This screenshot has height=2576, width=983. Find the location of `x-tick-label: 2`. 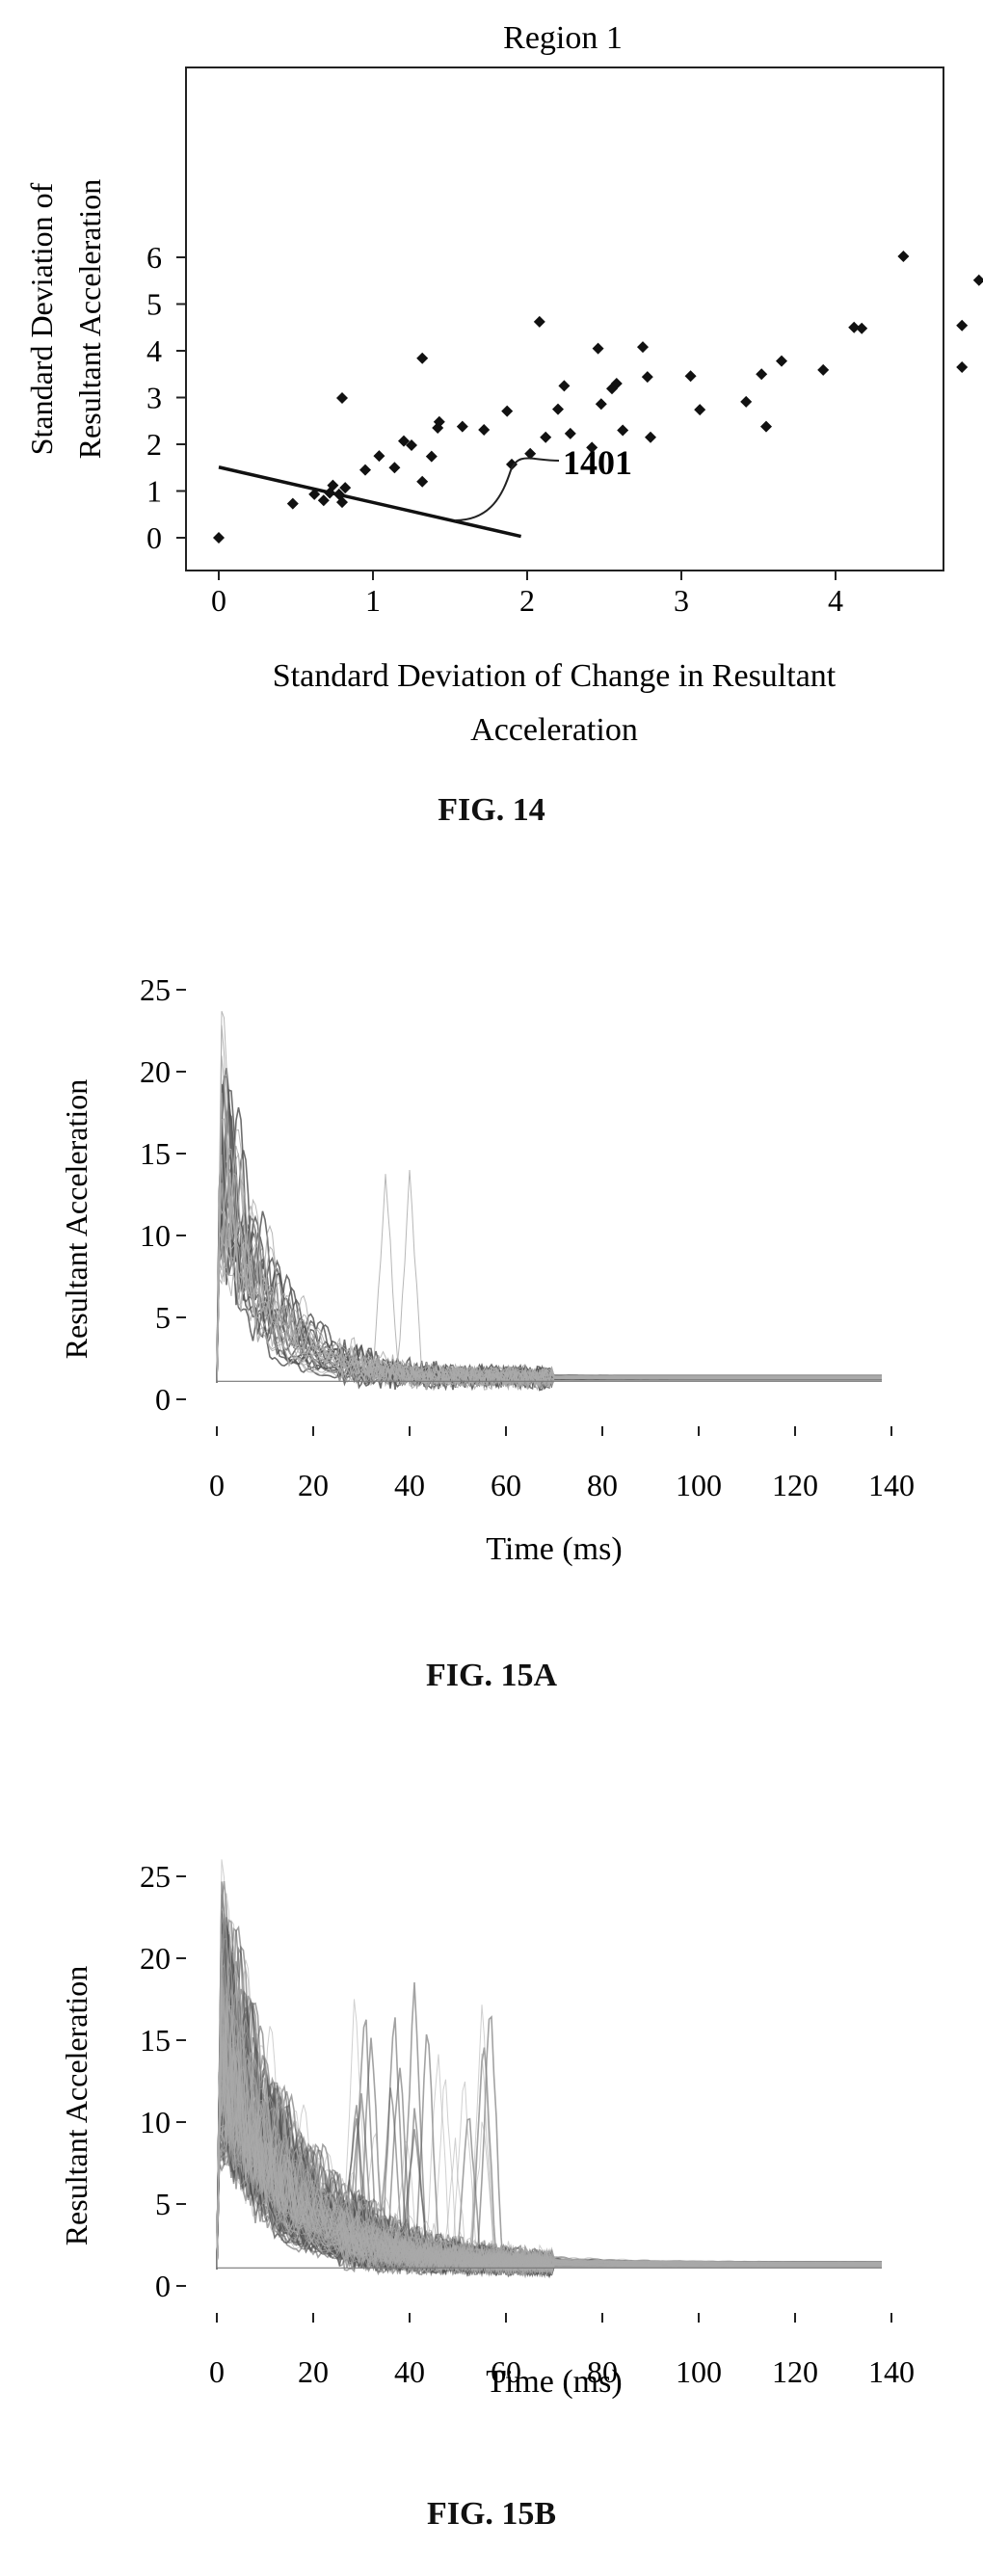

x-tick-label: 2 is located at coordinates (527, 600).